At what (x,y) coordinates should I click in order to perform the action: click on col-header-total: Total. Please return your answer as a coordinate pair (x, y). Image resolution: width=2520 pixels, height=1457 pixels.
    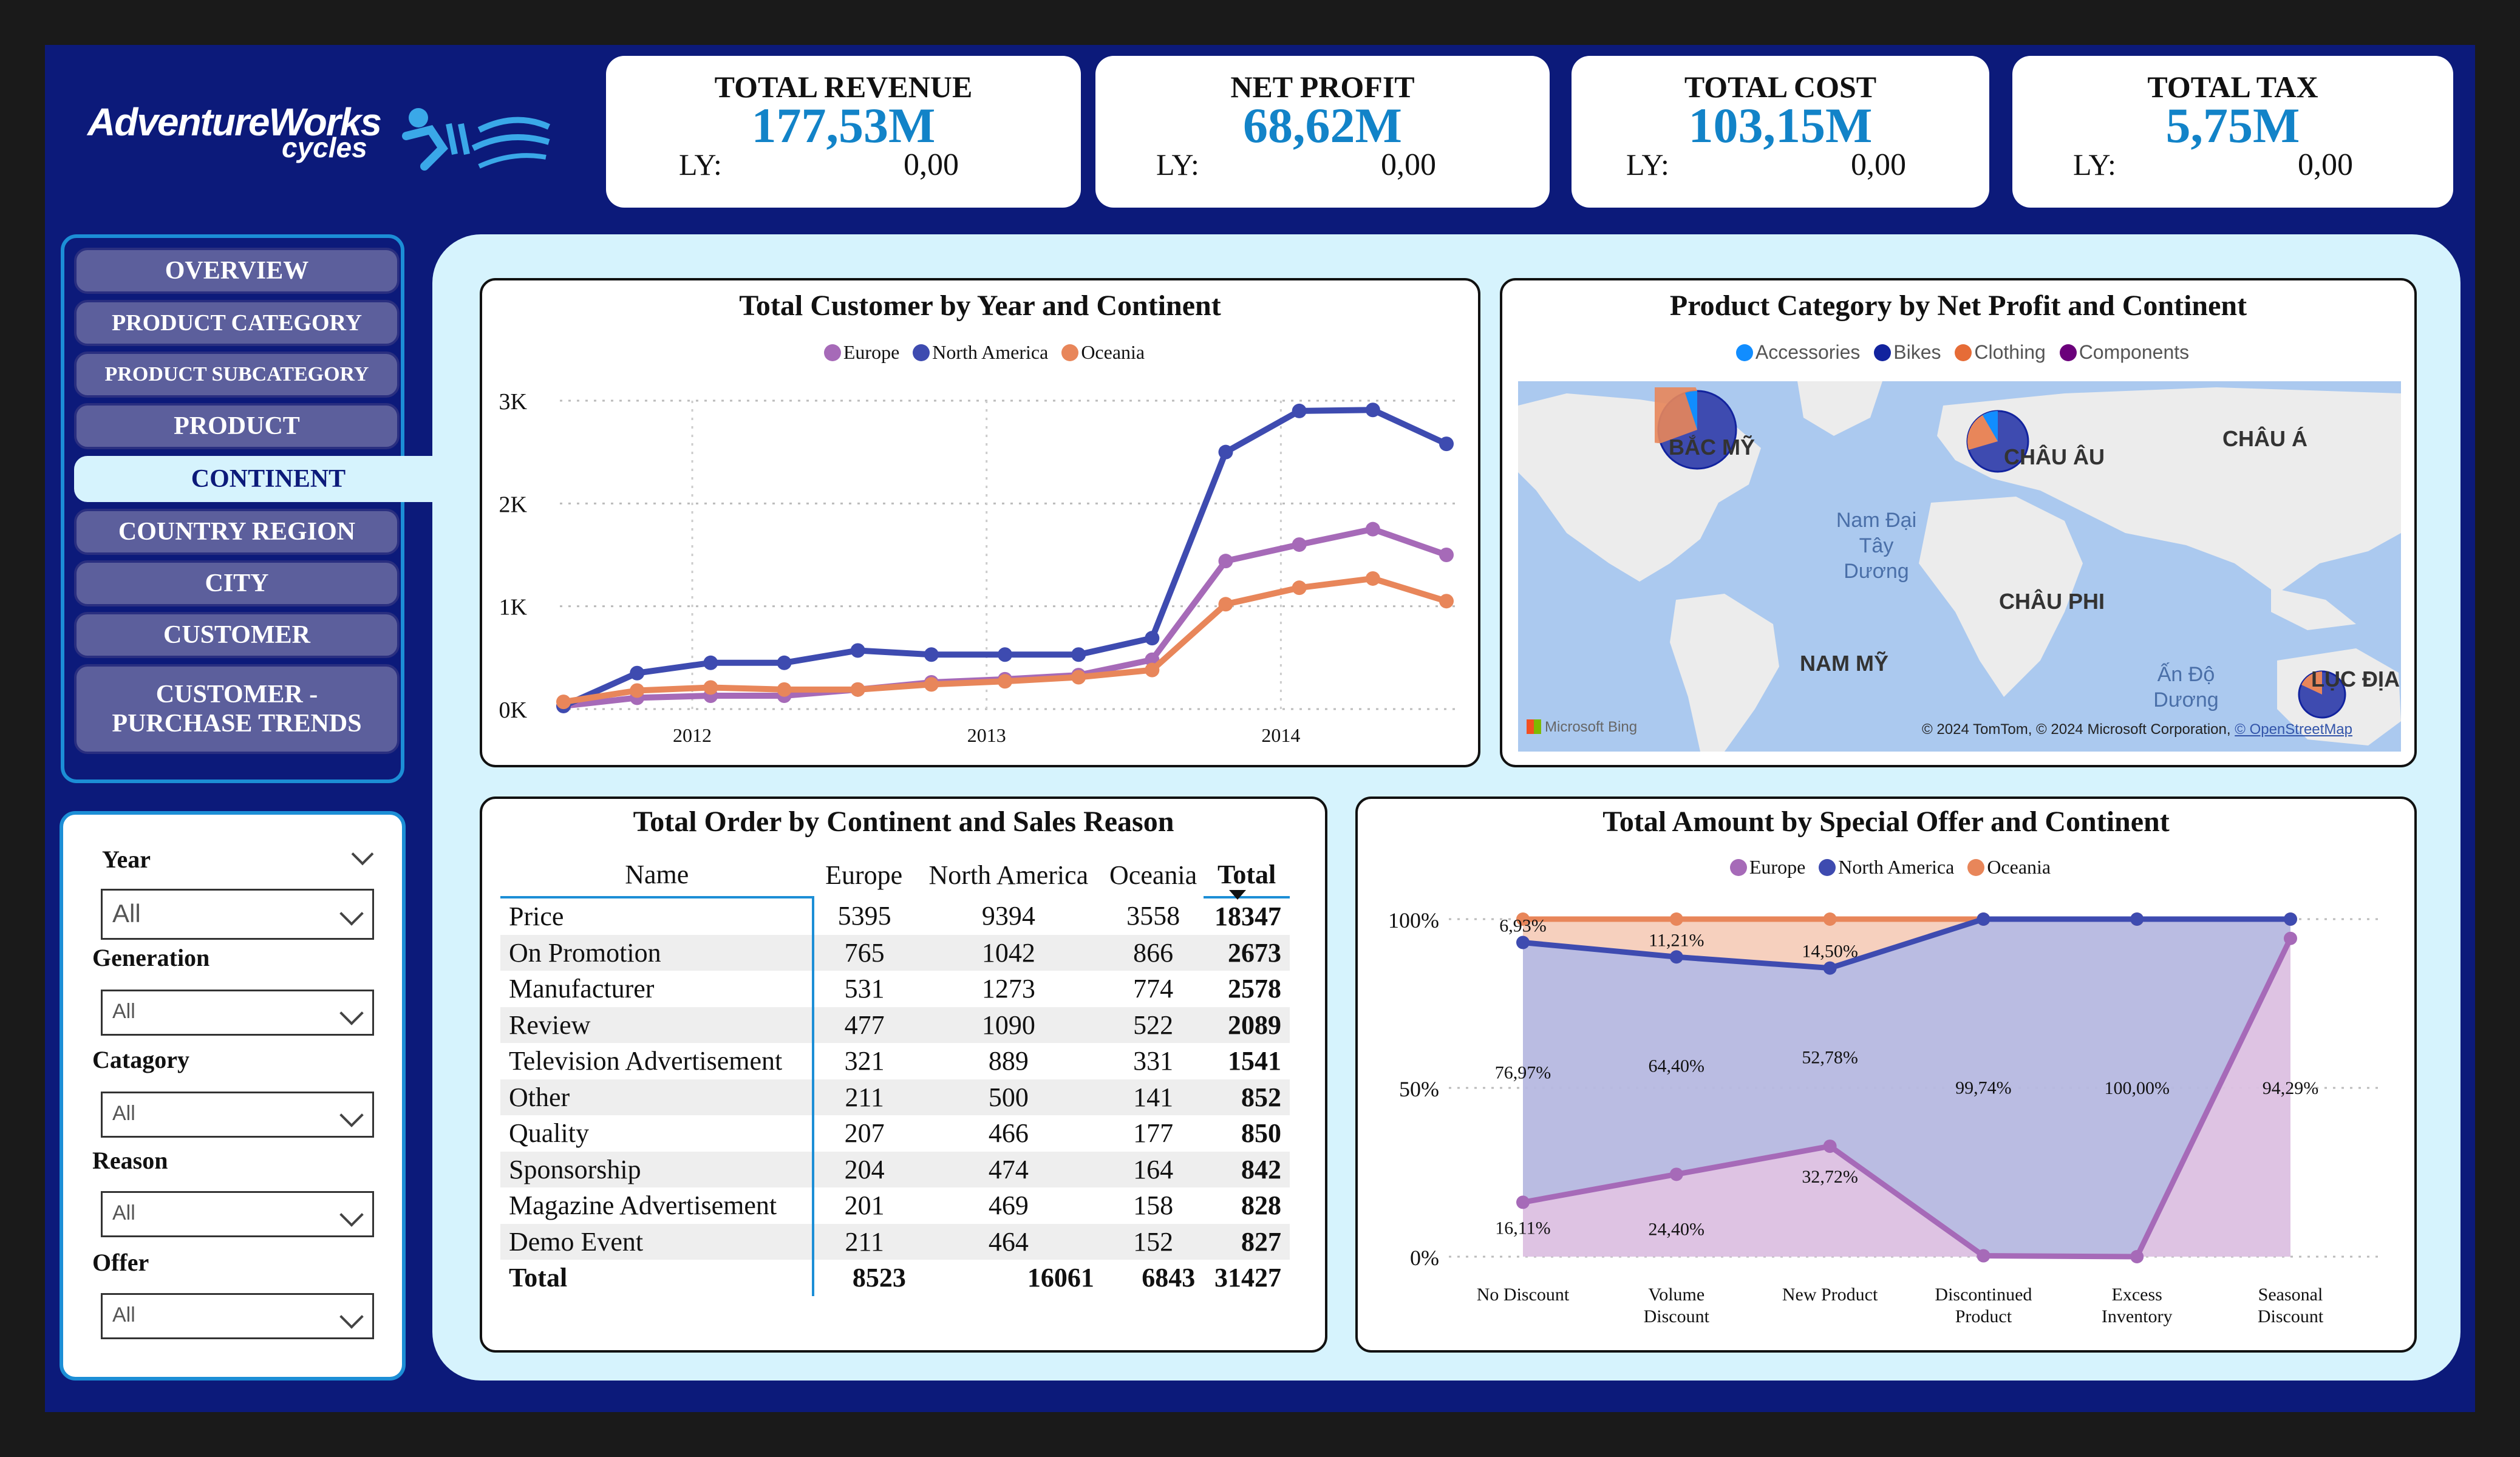
    Looking at the image, I should click on (1247, 876).